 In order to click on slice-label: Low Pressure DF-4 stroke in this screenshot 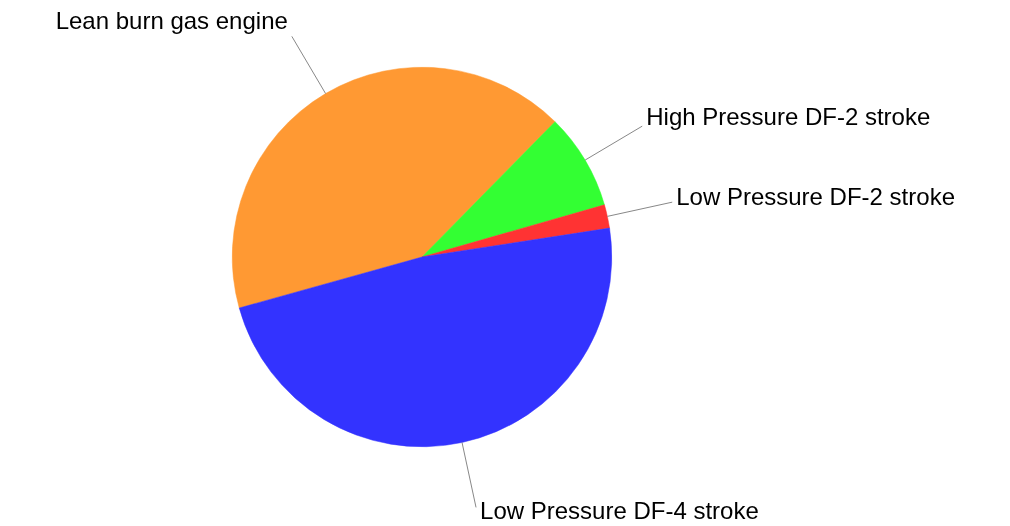, I will do `click(619, 510)`.